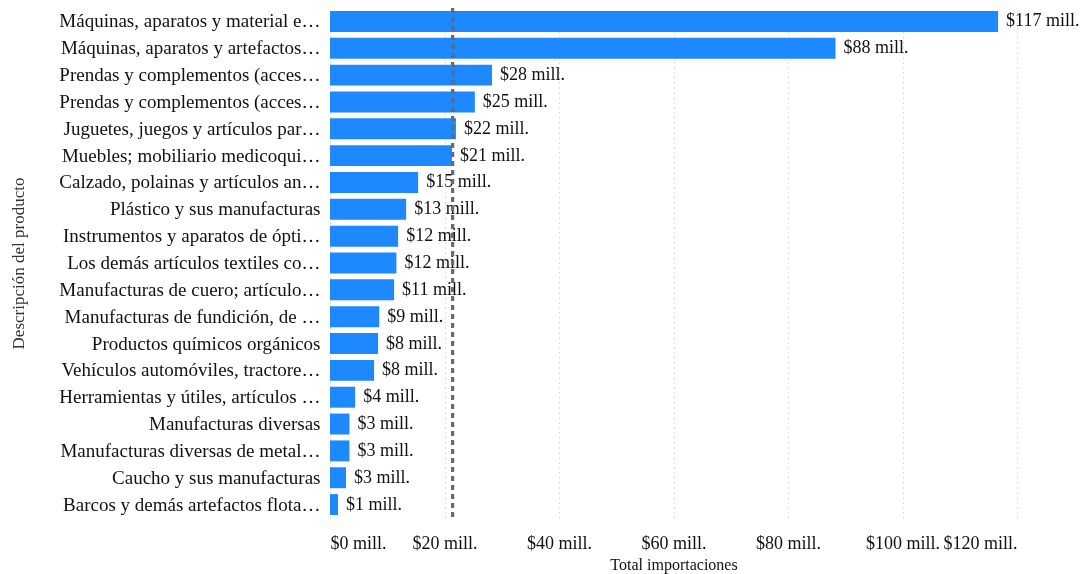  What do you see at coordinates (358, 542) in the screenshot?
I see `x-tick-label: $0 mill.` at bounding box center [358, 542].